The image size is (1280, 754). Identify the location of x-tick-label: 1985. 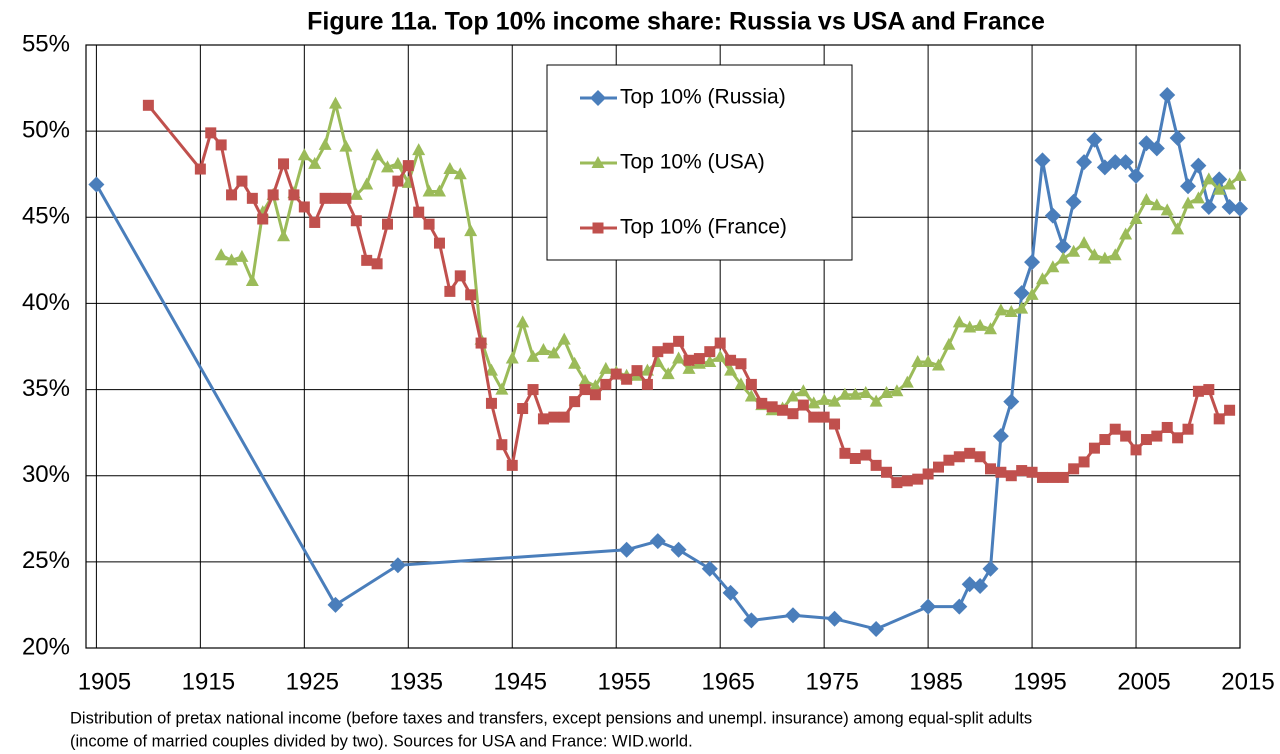
(935, 681).